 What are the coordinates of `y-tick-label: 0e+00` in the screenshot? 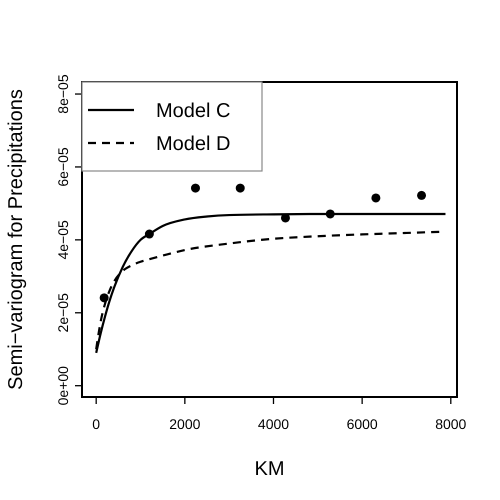 It's located at (63, 386).